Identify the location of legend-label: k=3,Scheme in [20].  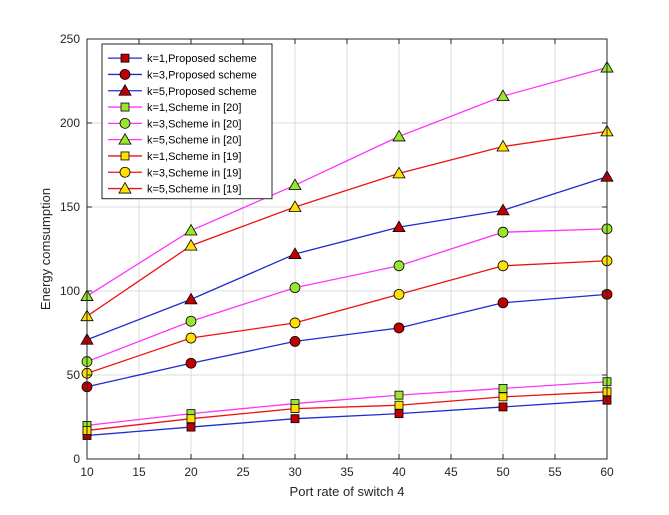
(194, 124).